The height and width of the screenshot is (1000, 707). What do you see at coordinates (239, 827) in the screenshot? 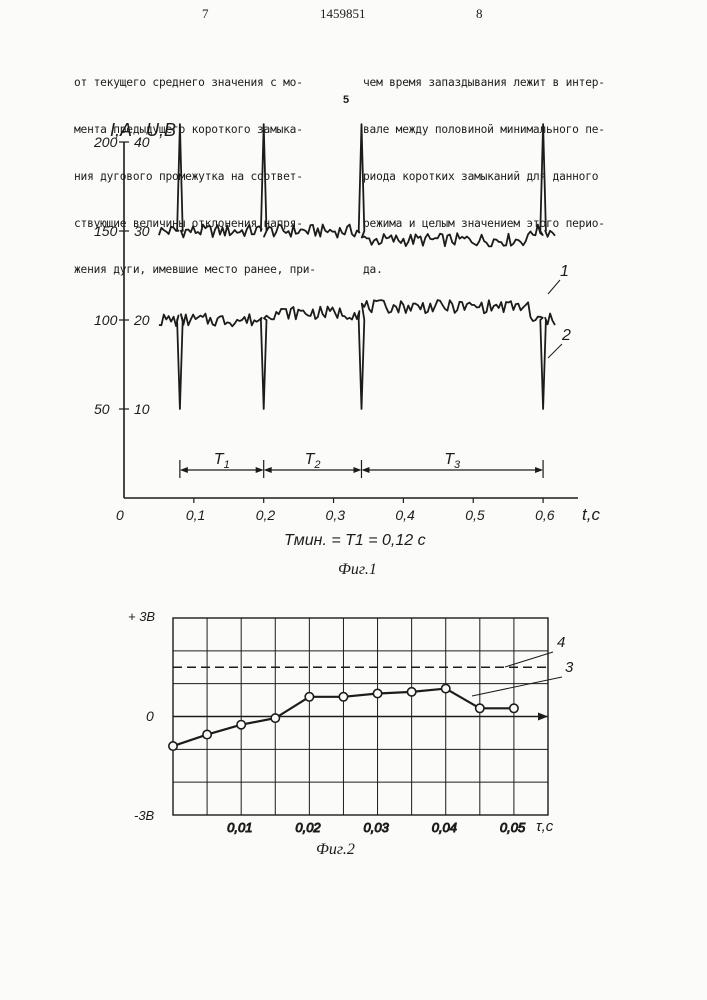
I see `fig2-x-tick-label: 0,01` at bounding box center [239, 827].